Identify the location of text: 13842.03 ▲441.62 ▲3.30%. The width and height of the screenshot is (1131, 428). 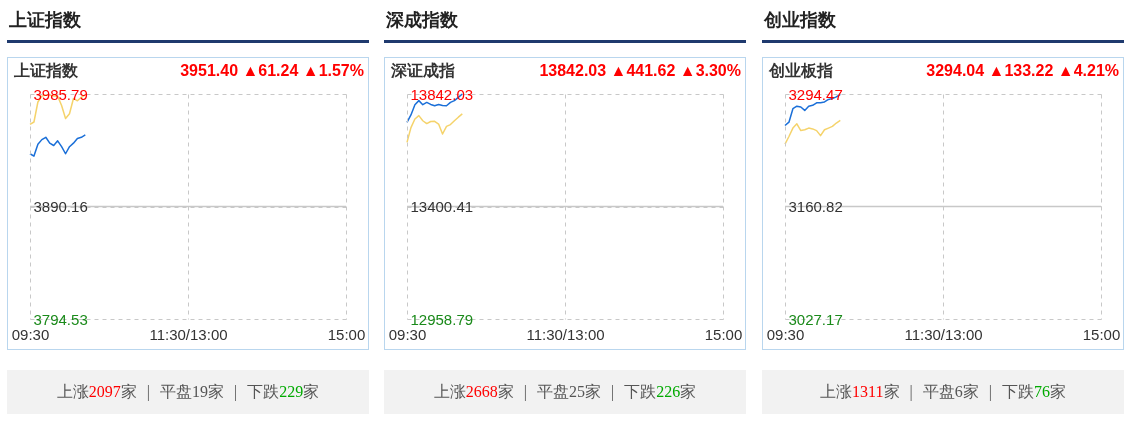
(640, 71).